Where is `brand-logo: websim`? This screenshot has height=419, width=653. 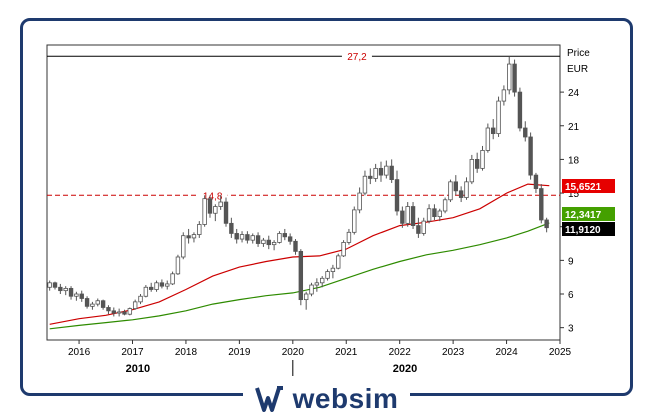
brand-logo: websim is located at coordinates (326, 399).